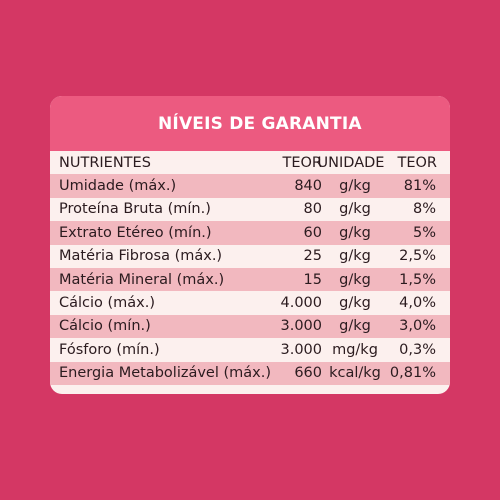 The height and width of the screenshot is (500, 500). Describe the element at coordinates (355, 349) in the screenshot. I see `nutrient-unit: mg/kg` at that location.